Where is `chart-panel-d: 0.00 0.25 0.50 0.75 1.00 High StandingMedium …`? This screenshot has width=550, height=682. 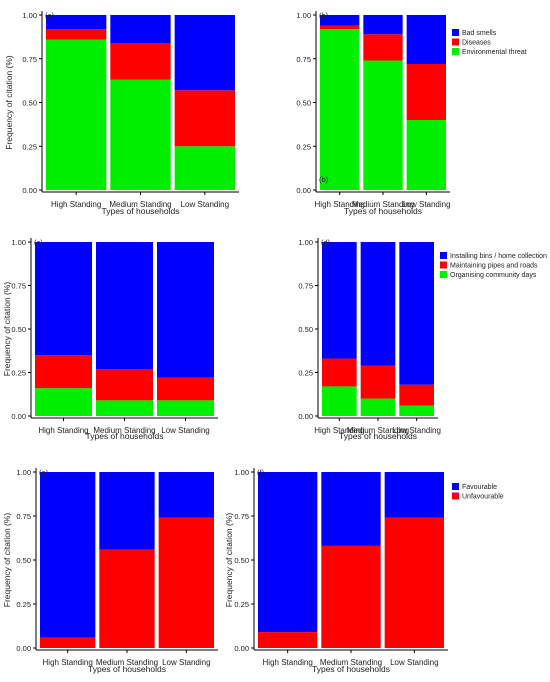 chart-panel-d: 0.00 0.25 0.50 0.75 1.00 High StandingMedium … is located at coordinates (422, 339).